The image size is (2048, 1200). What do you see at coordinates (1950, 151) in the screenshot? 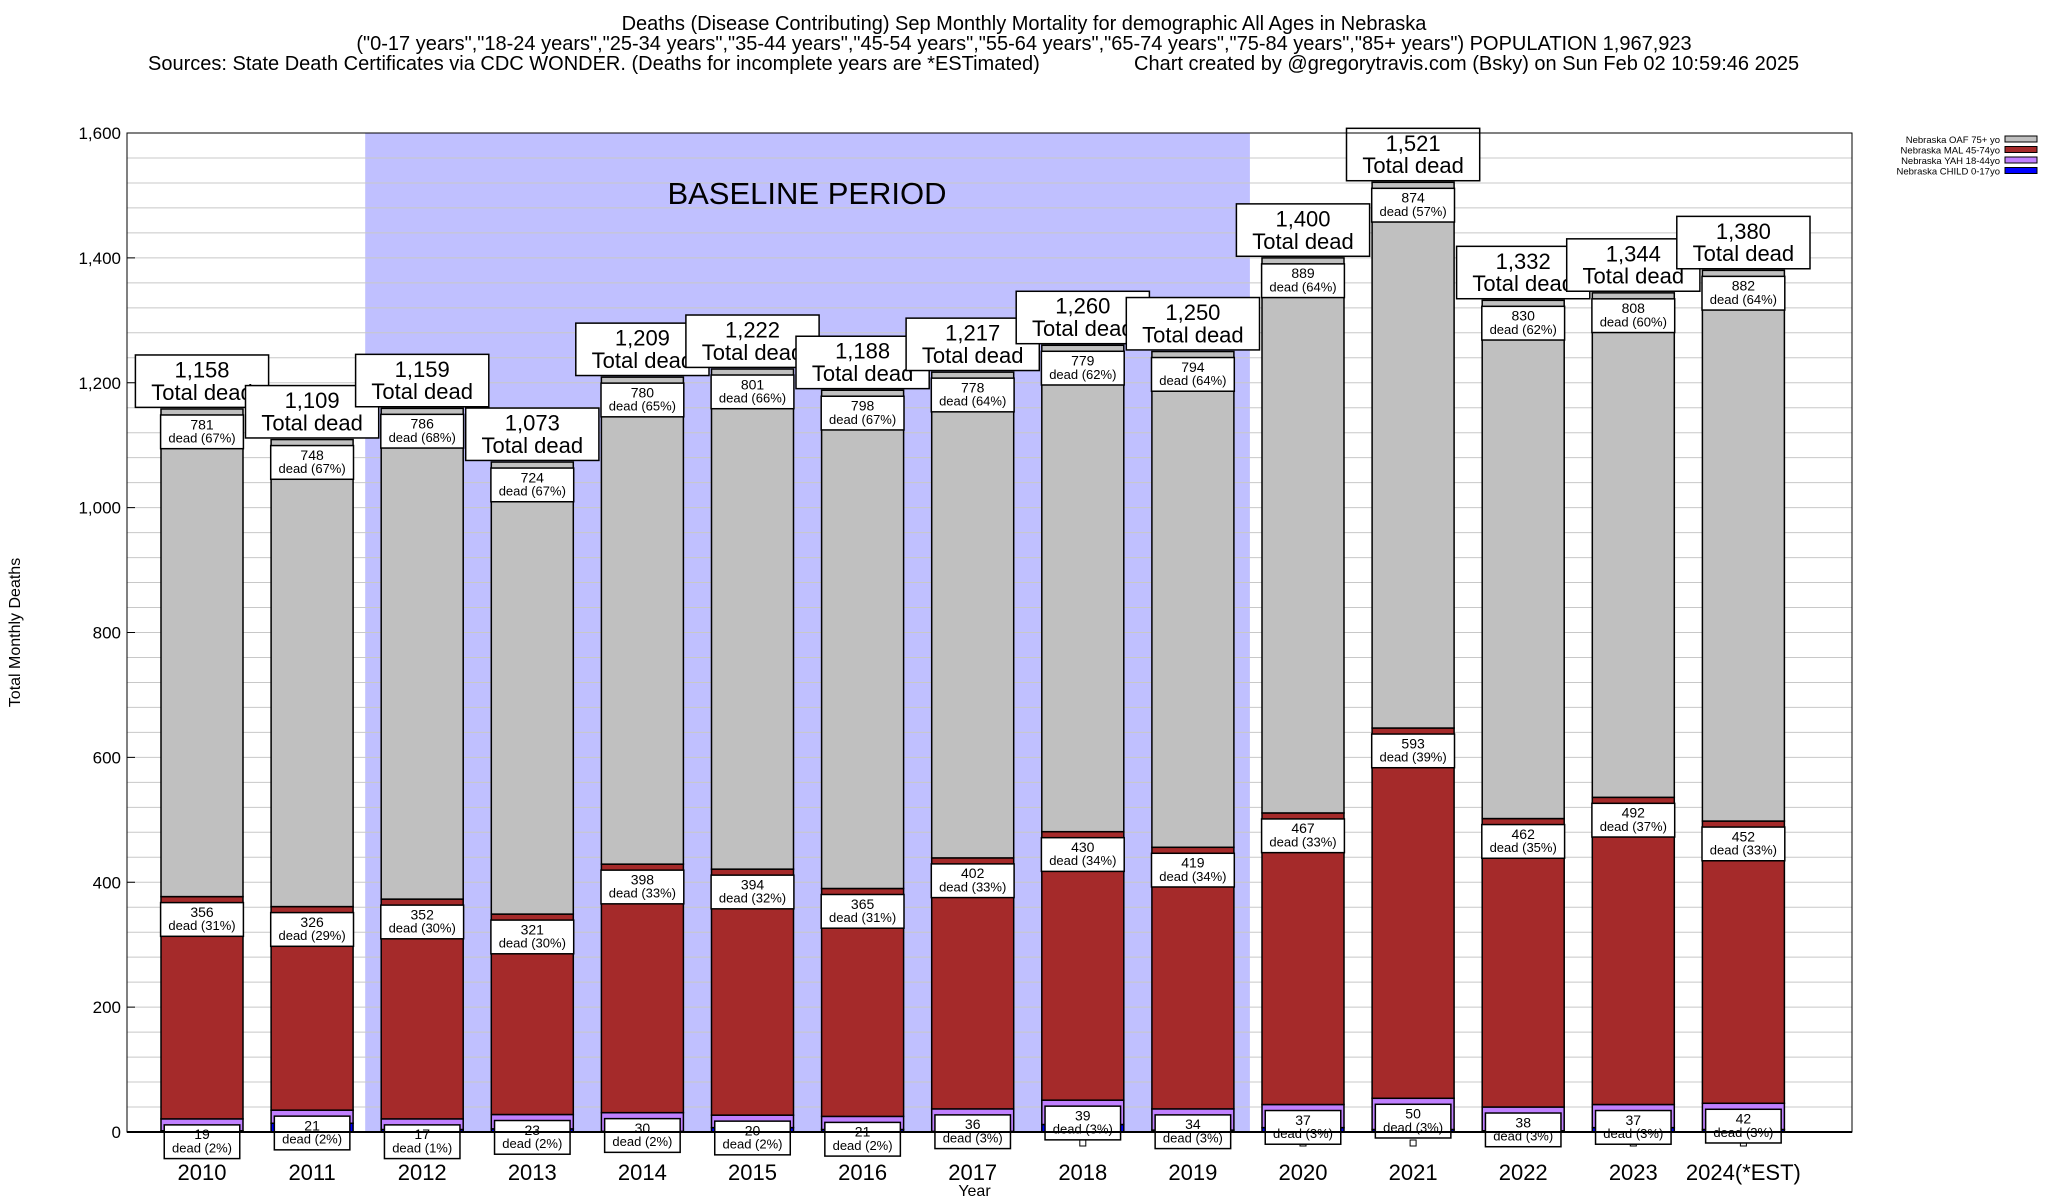
I see `legend-label: Nebraska MAL 45-74yo` at bounding box center [1950, 151].